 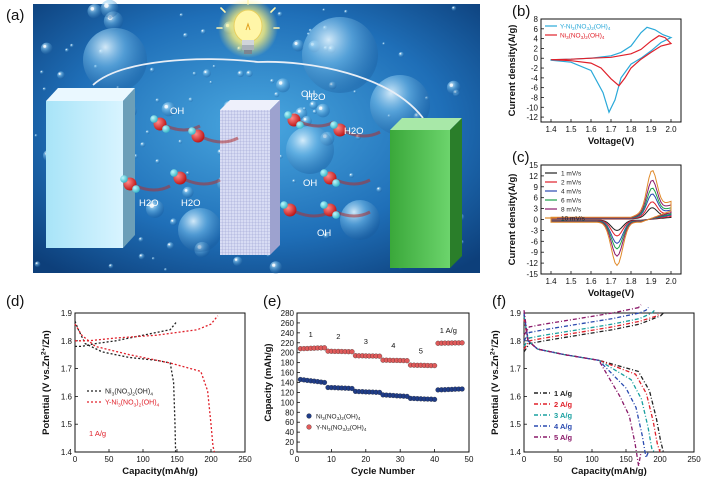 What do you see at coordinates (75, 459) in the screenshot?
I see `x-tick-label: 0` at bounding box center [75, 459].